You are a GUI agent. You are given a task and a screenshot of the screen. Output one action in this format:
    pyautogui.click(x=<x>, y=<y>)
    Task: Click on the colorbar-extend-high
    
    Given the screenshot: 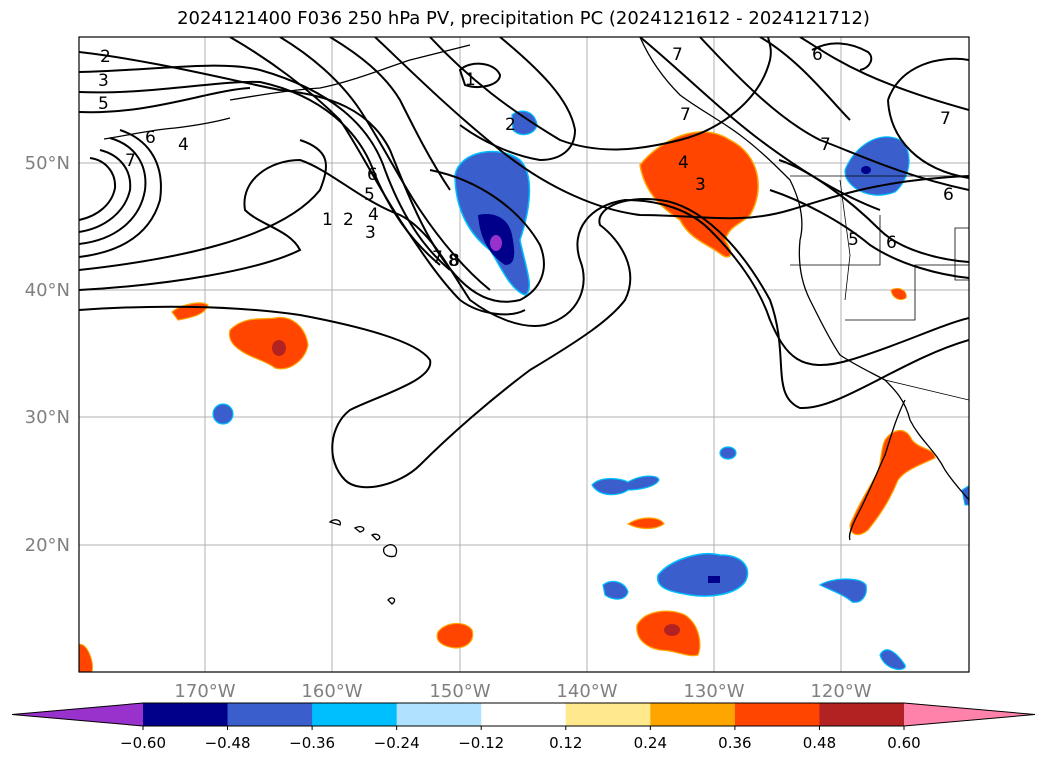 What is the action you would take?
    pyautogui.click(x=969, y=714)
    